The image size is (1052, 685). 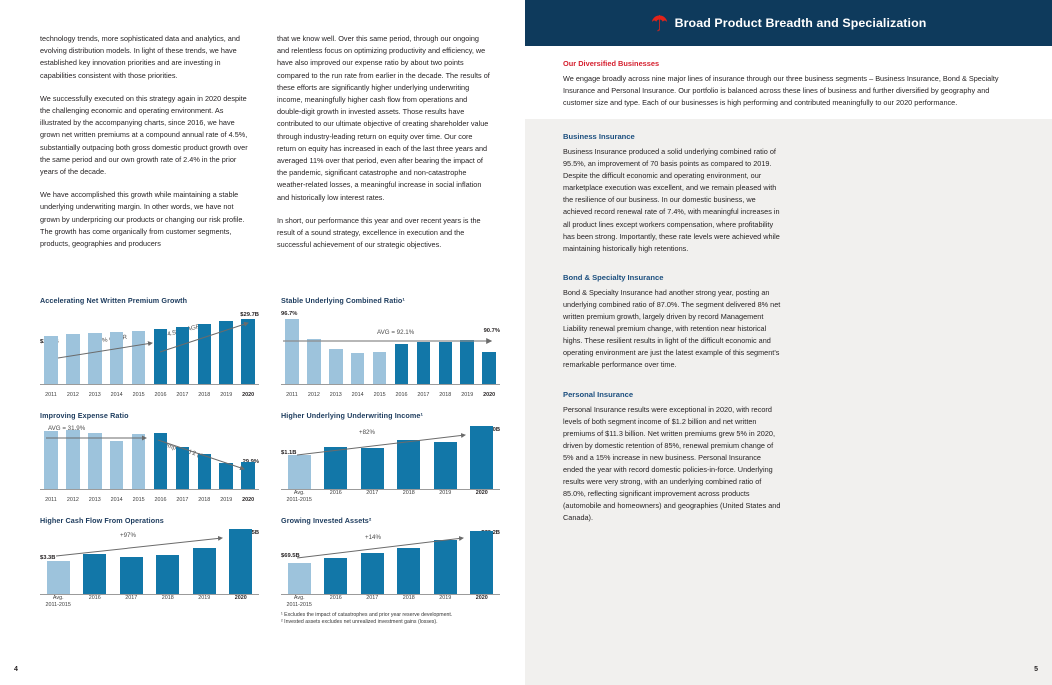 What do you see at coordinates (599, 136) in the screenshot?
I see `section-heading-business-insurance: Business Insurance` at bounding box center [599, 136].